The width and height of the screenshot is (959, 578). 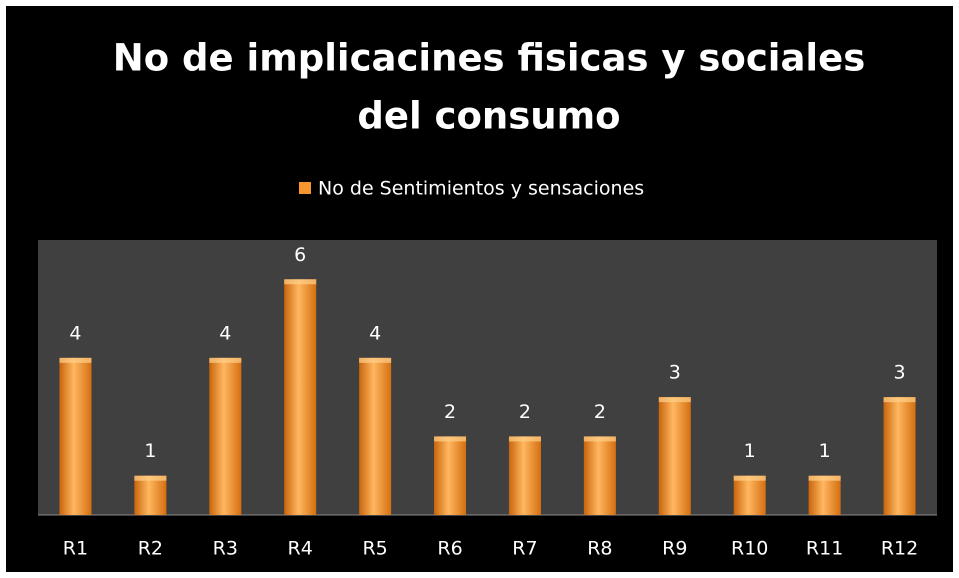 I want to click on x-tick-label: R5, so click(x=374, y=549).